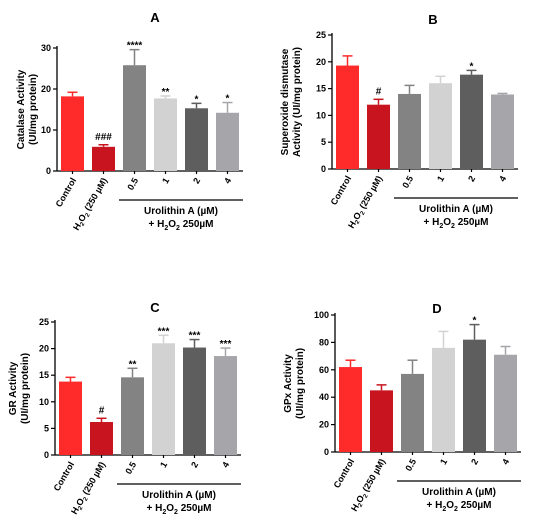 The image size is (550, 523). Describe the element at coordinates (321, 315) in the screenshot. I see `y-tick-label: 100` at that location.